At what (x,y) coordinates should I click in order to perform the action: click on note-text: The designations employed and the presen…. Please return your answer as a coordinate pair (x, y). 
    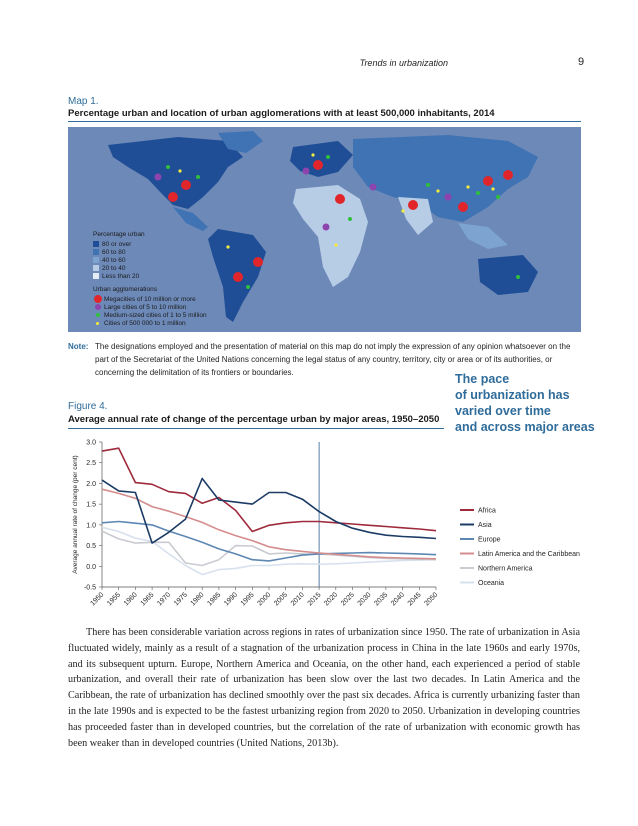
    Looking at the image, I should click on (333, 359).